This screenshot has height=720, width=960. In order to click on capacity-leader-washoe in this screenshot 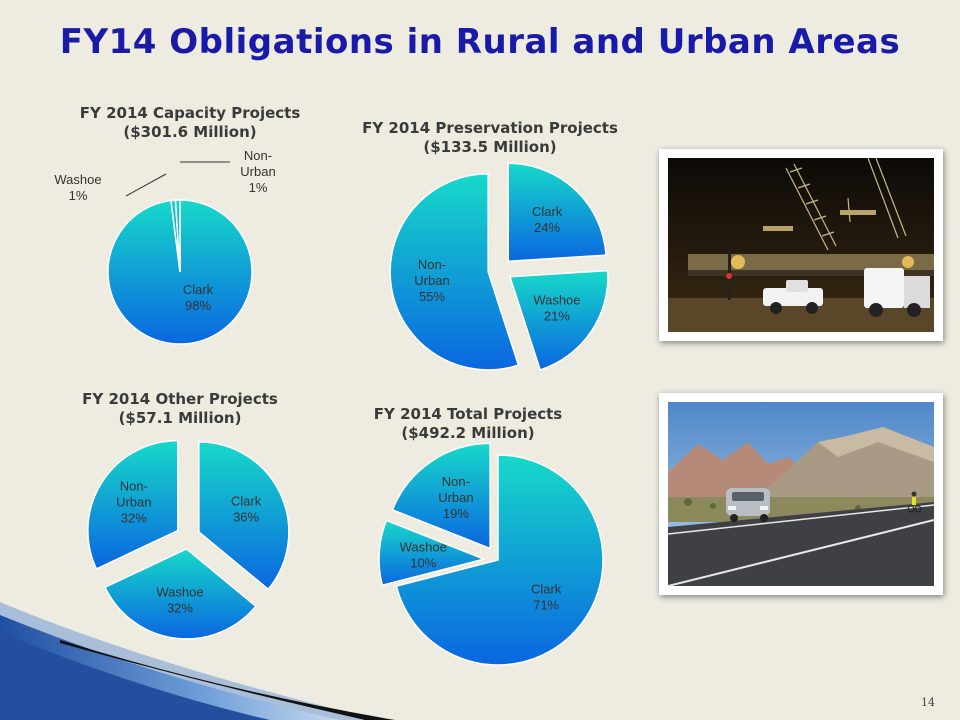, I will do `click(146, 185)`.